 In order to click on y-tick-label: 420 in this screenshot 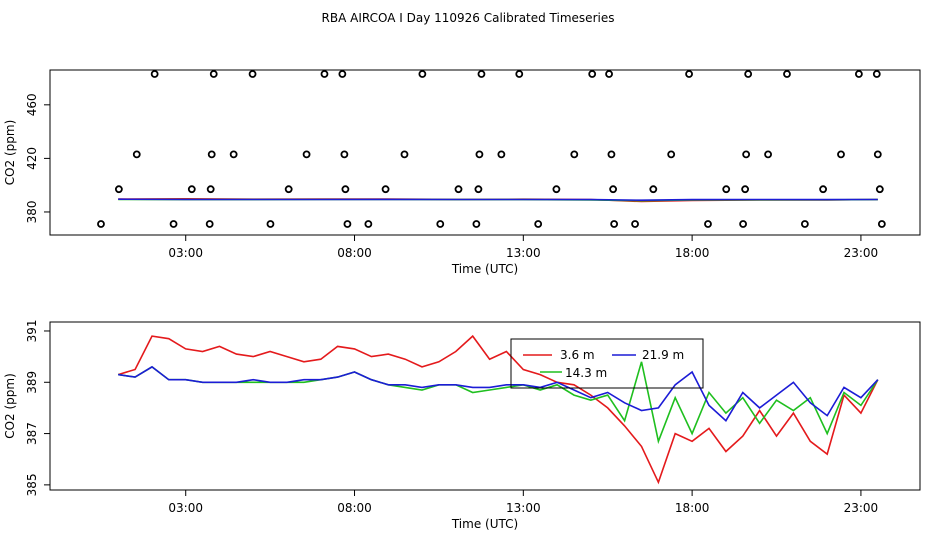, I will do `click(32, 158)`.